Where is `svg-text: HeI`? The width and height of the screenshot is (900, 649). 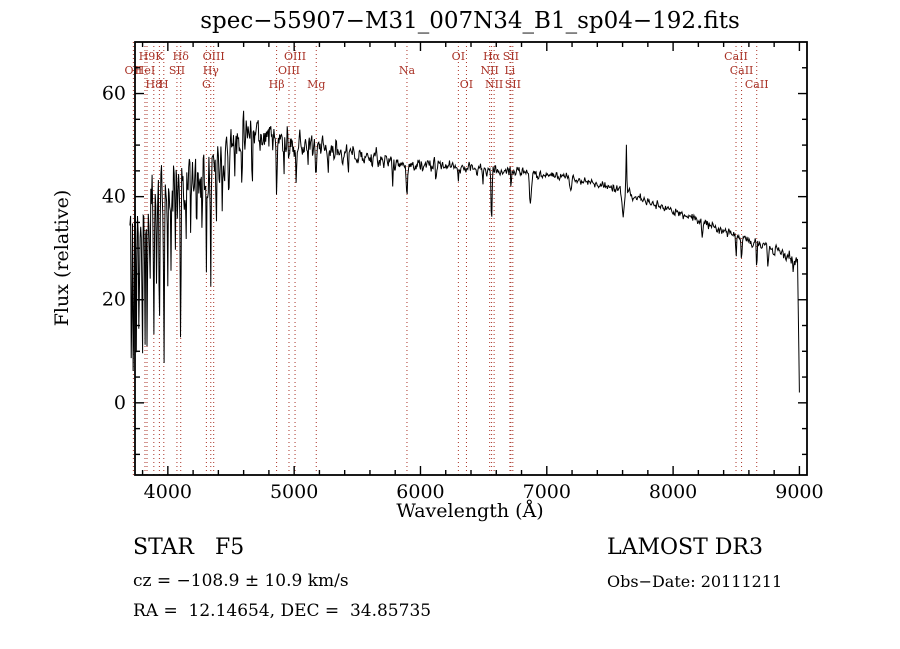 svg-text: HeI is located at coordinates (145, 70).